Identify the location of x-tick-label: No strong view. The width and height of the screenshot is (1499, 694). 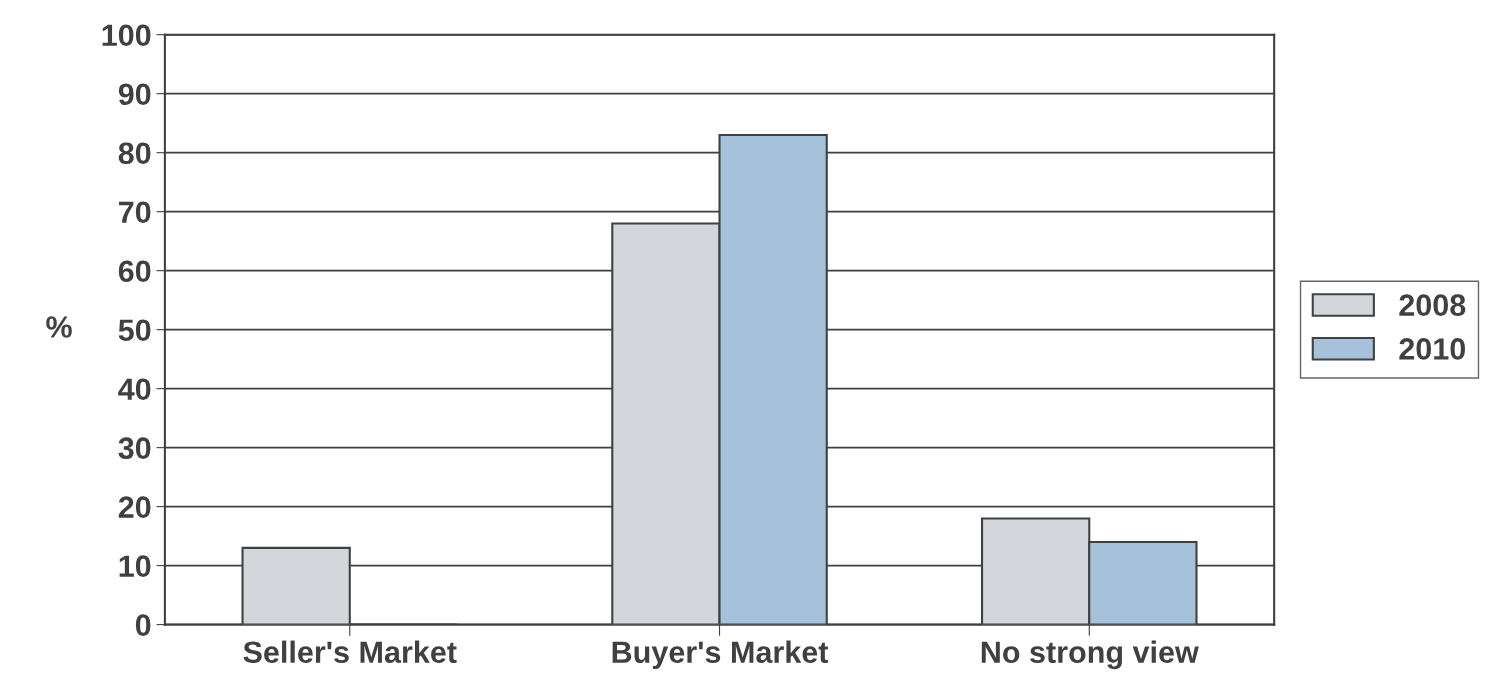
(1090, 655).